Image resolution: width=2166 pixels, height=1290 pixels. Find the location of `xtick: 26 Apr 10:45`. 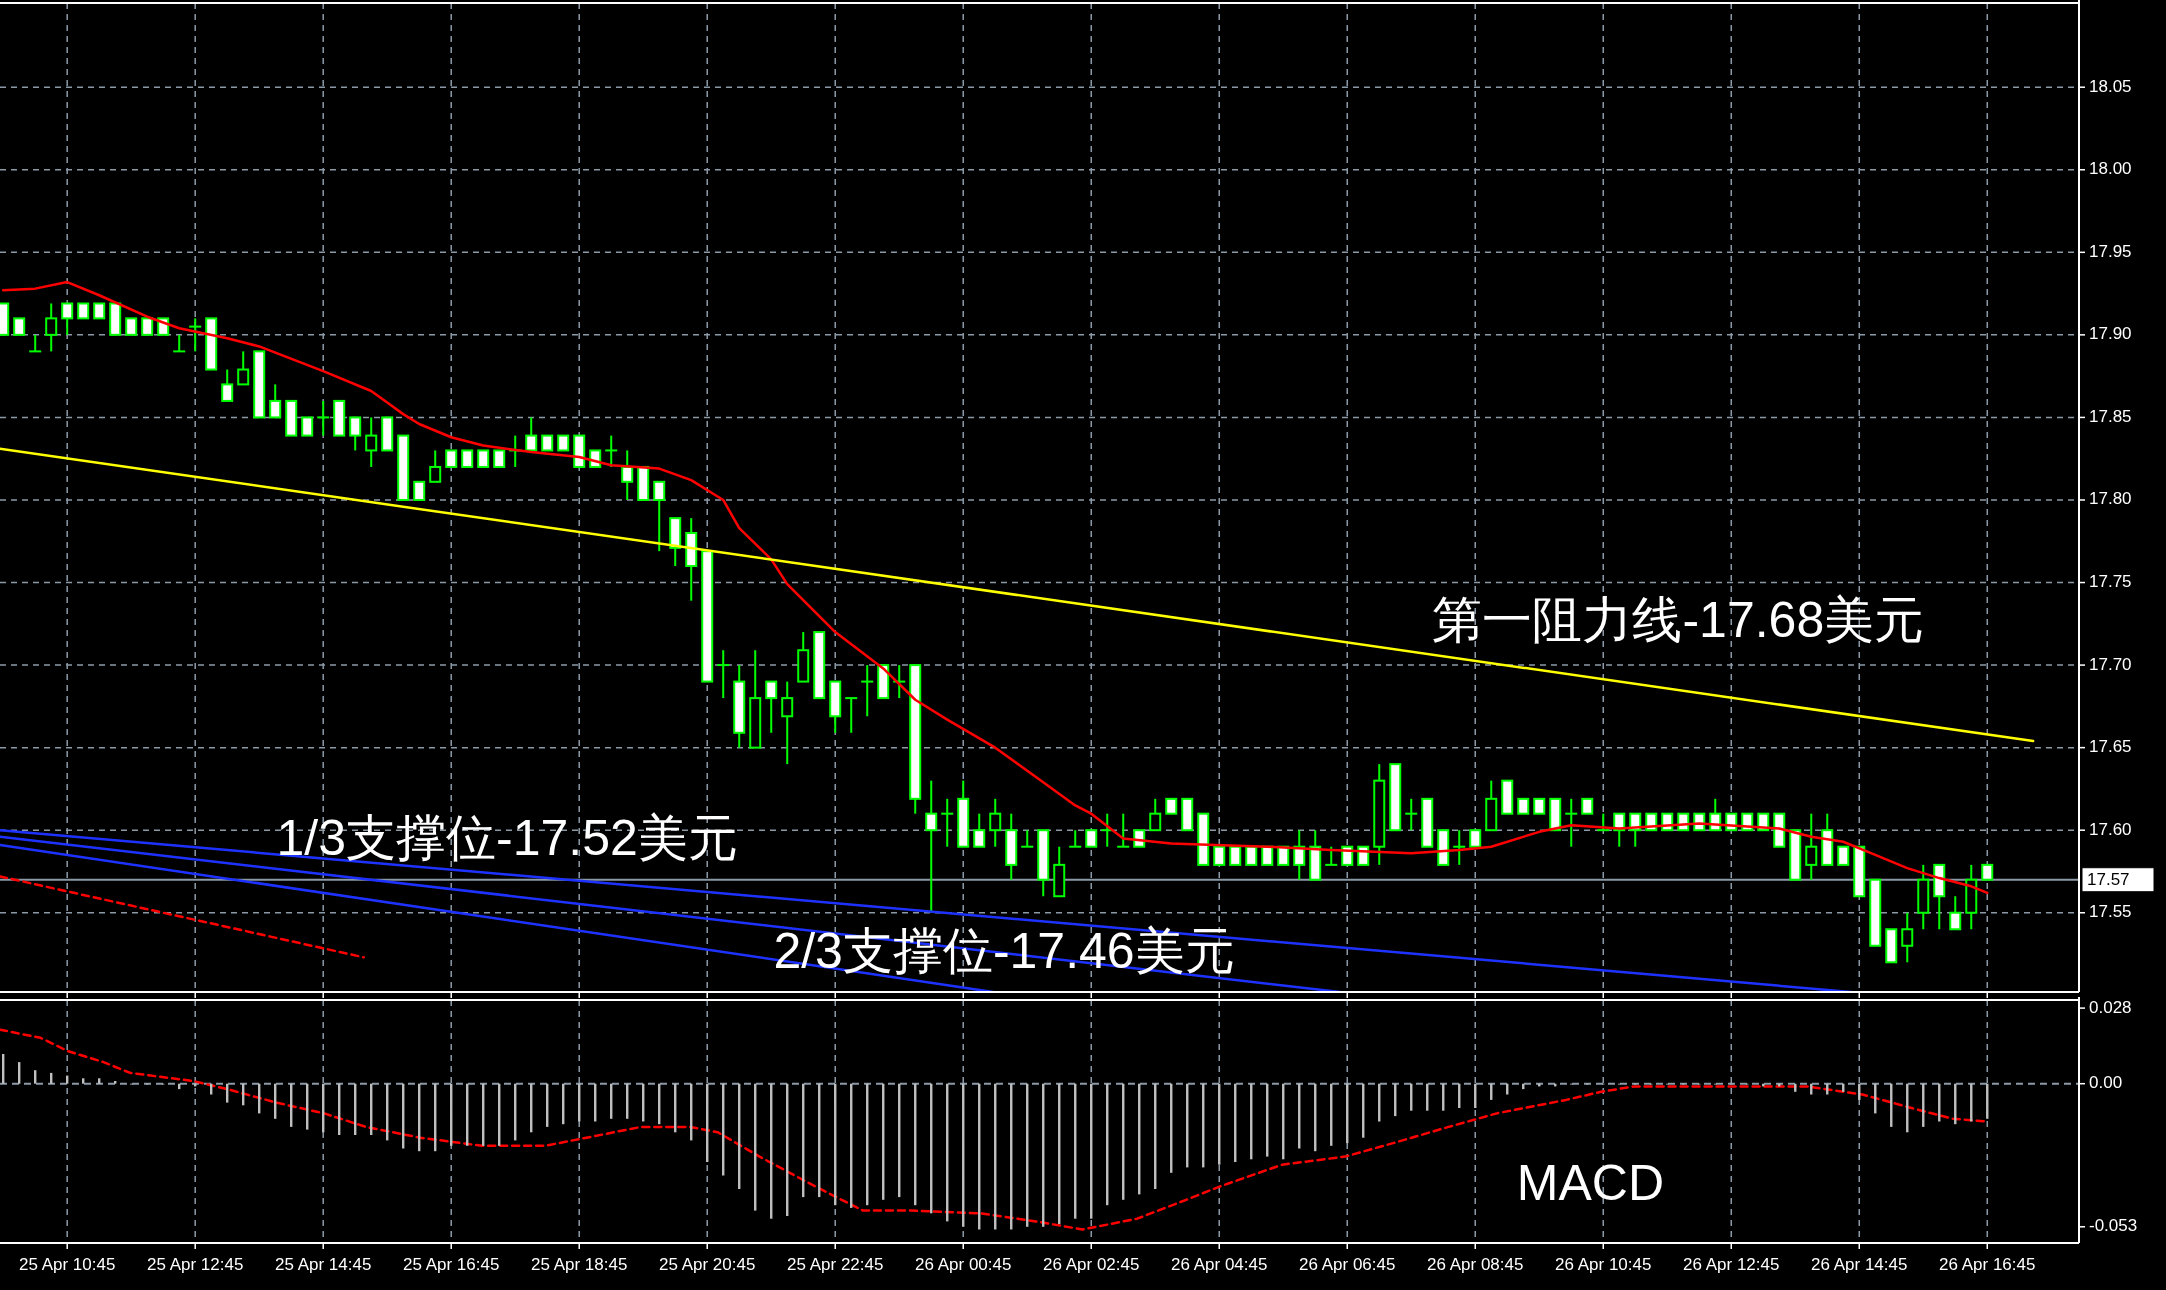

xtick: 26 Apr 10:45 is located at coordinates (1603, 1264).